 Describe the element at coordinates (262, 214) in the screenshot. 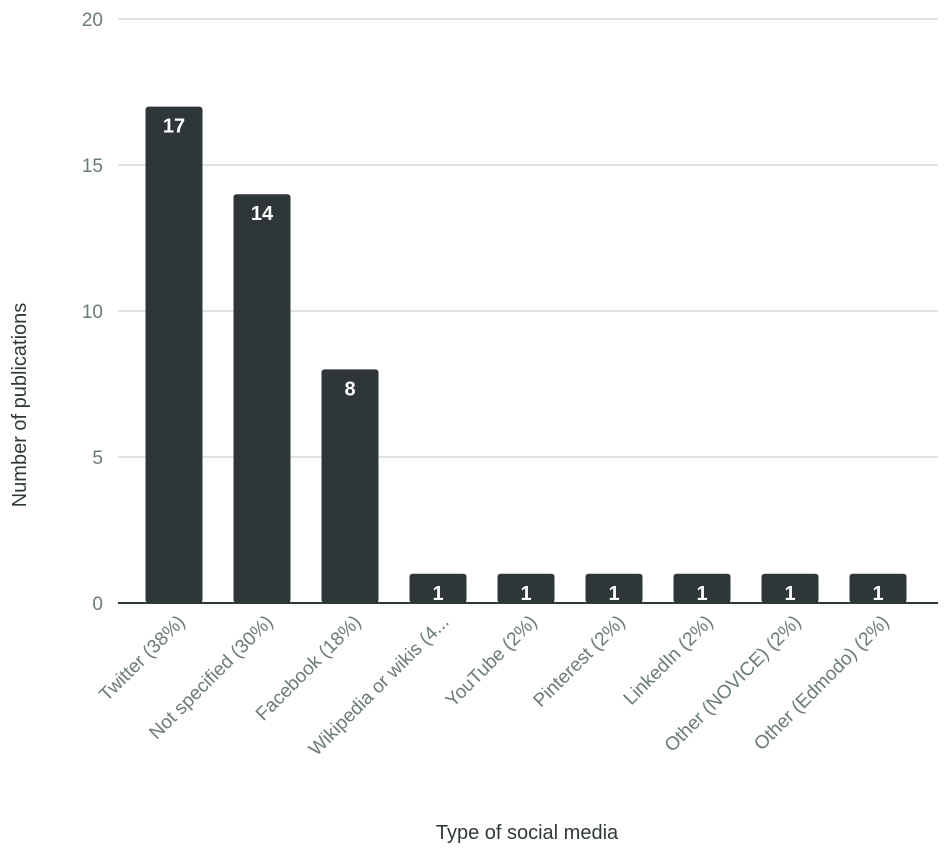

I see `data-label-not-specified-30: 14` at that location.